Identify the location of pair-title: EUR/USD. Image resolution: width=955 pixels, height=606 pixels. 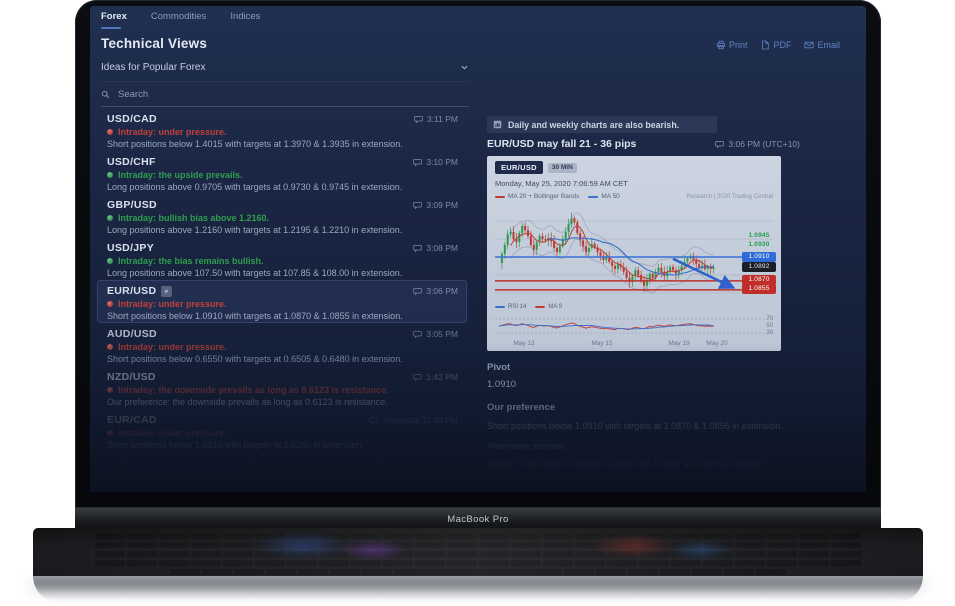
(140, 291).